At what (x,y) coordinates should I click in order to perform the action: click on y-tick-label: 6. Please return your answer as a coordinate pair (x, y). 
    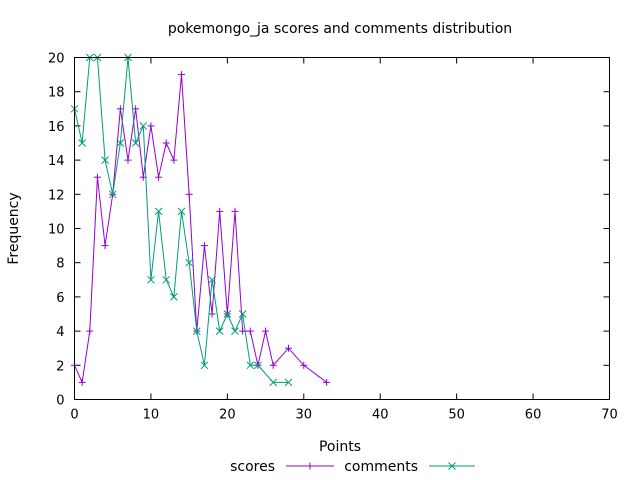
    Looking at the image, I should click on (60, 298).